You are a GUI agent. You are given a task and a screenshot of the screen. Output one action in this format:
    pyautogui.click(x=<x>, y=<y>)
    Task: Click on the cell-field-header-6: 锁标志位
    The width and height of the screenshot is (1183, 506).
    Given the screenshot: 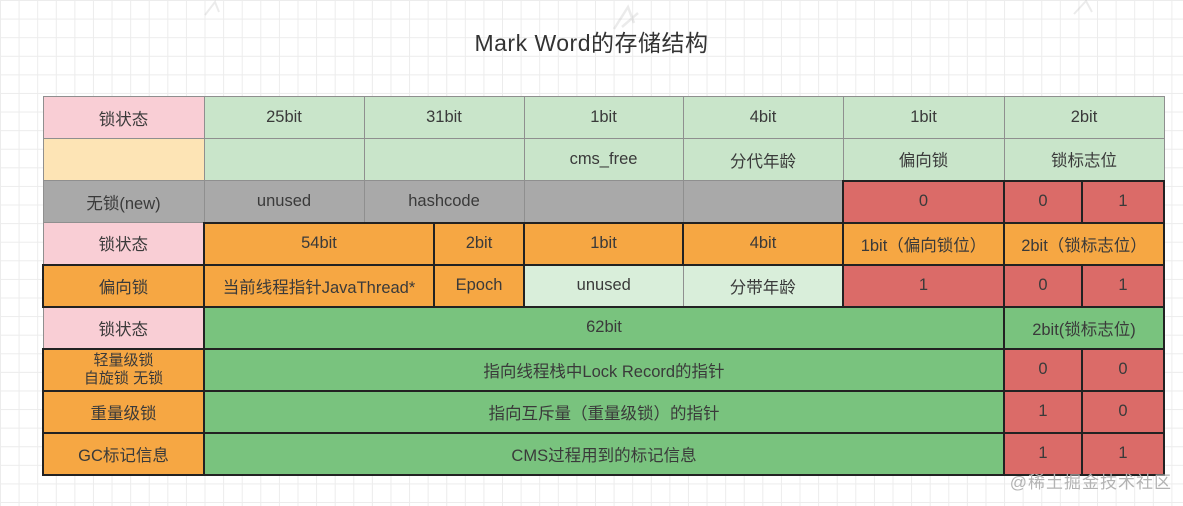 What is the action you would take?
    pyautogui.click(x=1084, y=159)
    